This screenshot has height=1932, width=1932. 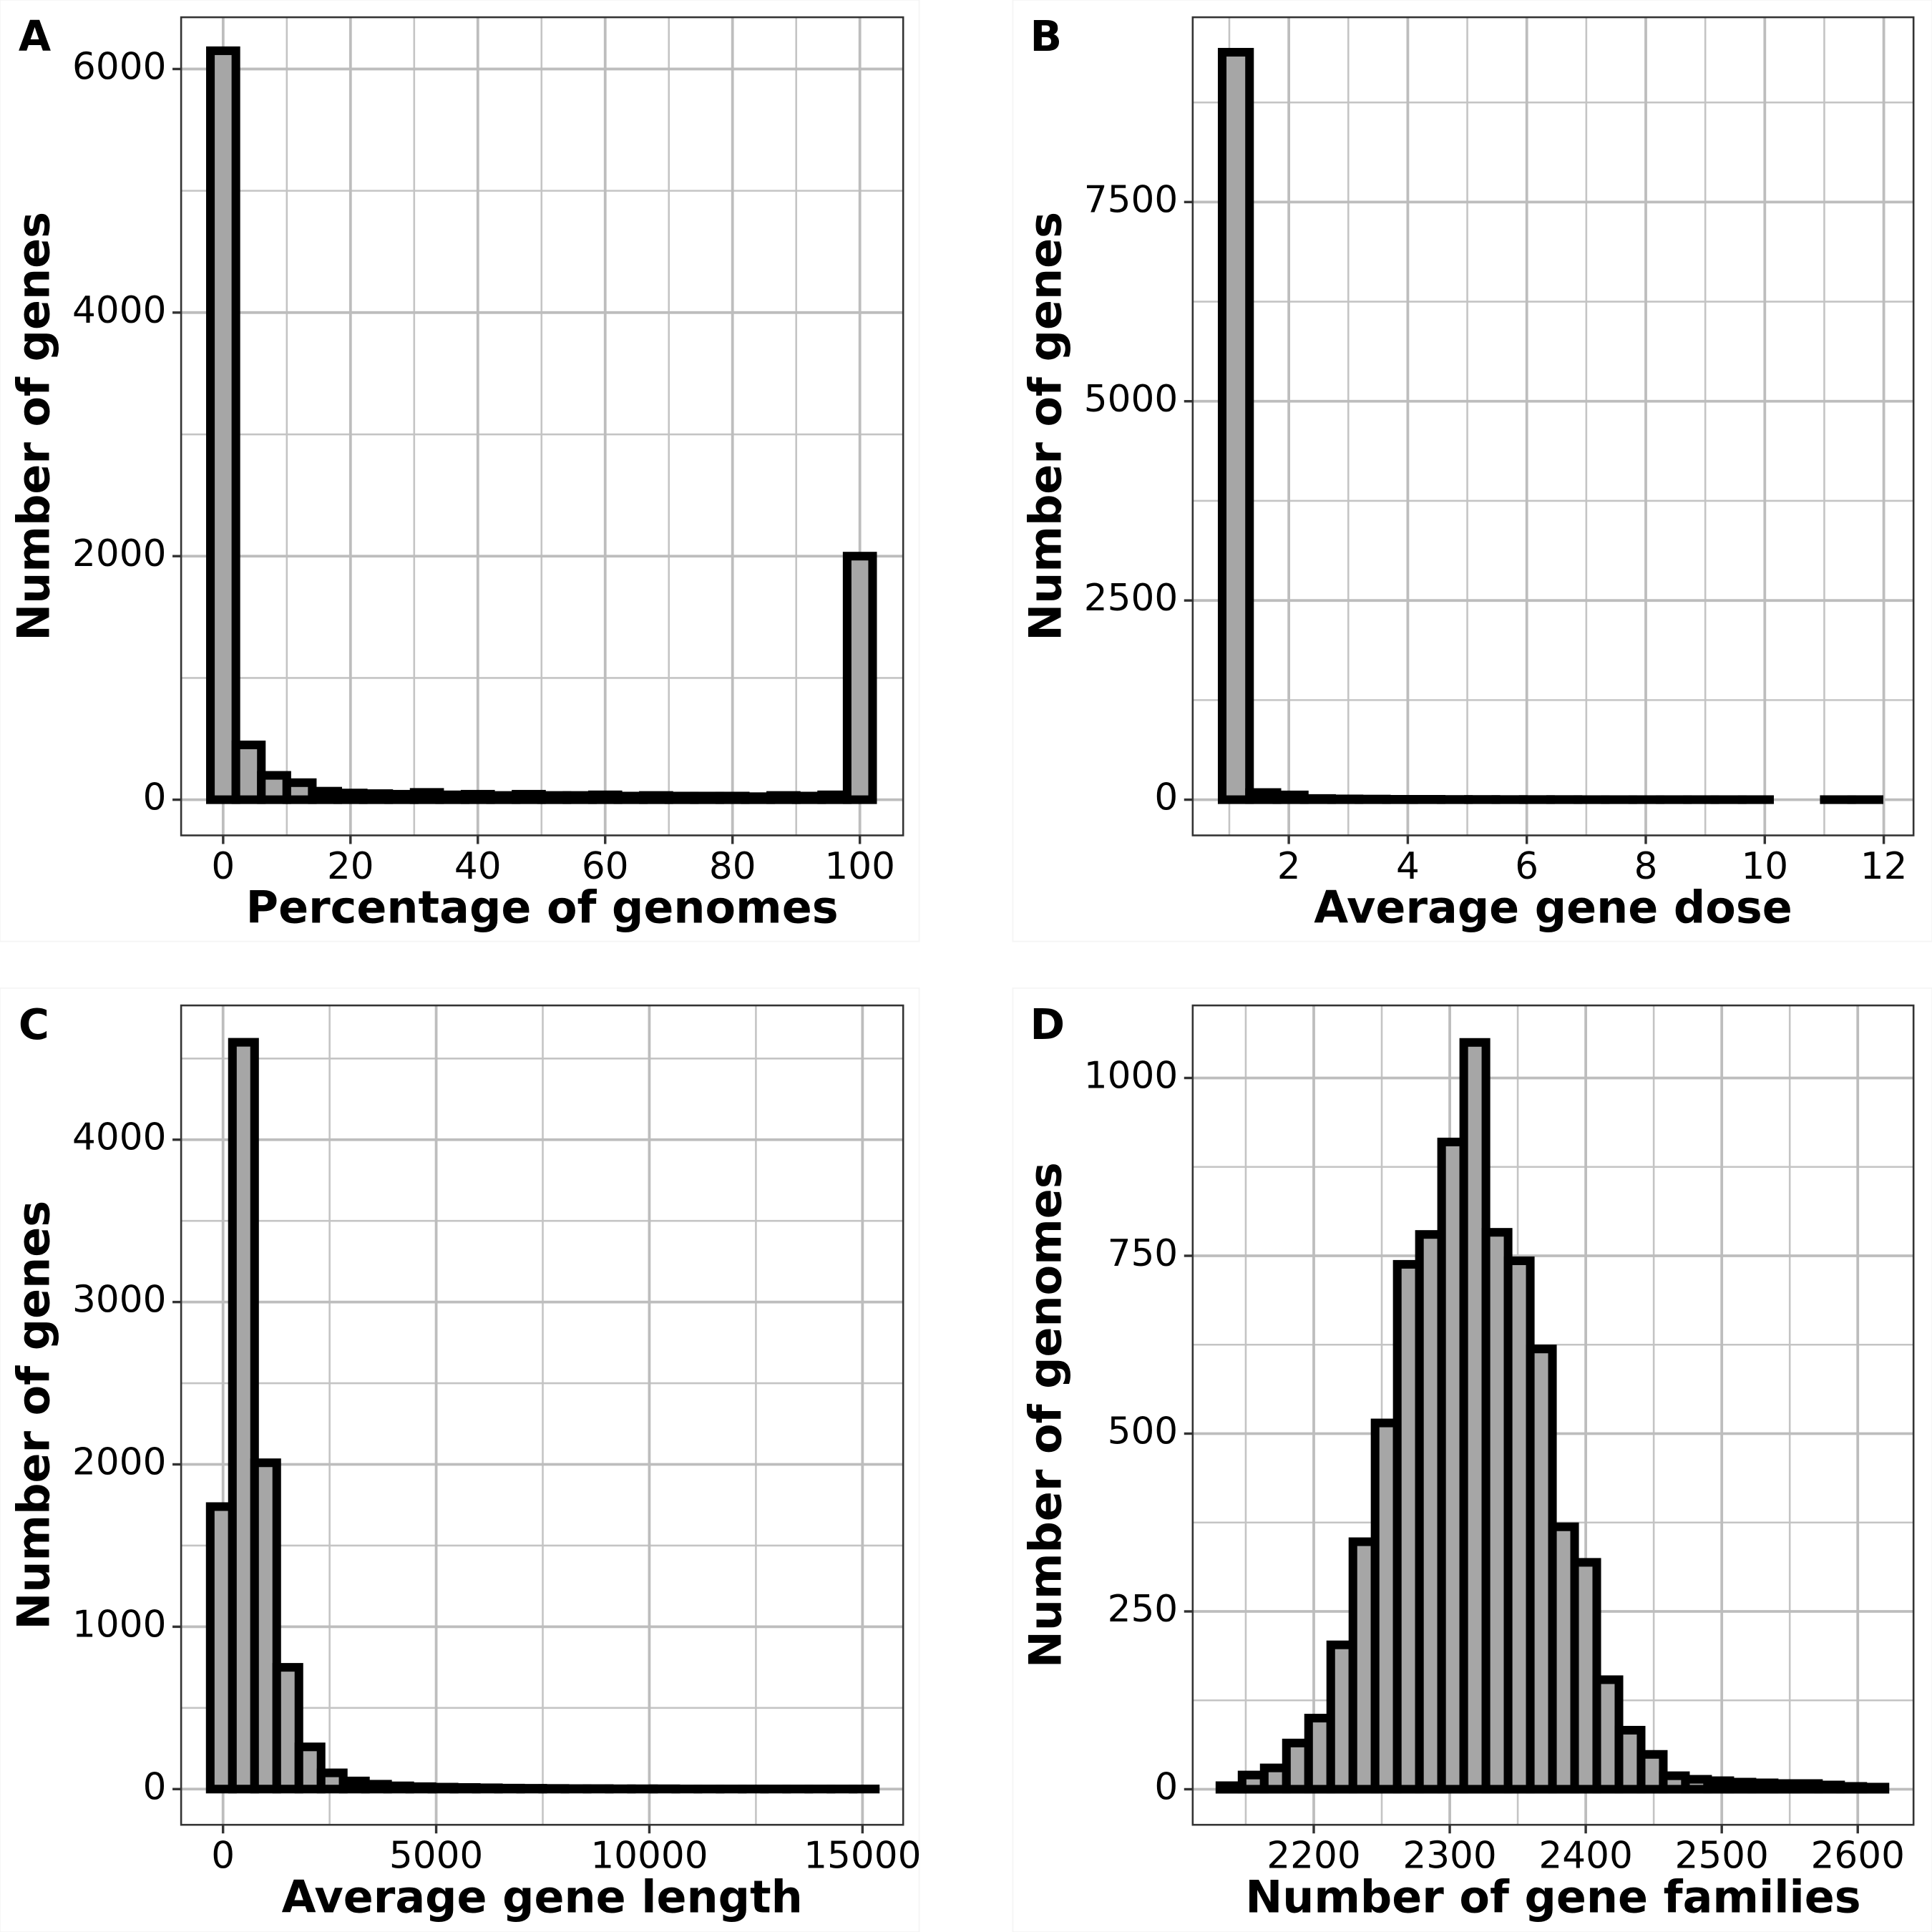 What do you see at coordinates (1884, 866) in the screenshot?
I see `x-tick-label: 12` at bounding box center [1884, 866].